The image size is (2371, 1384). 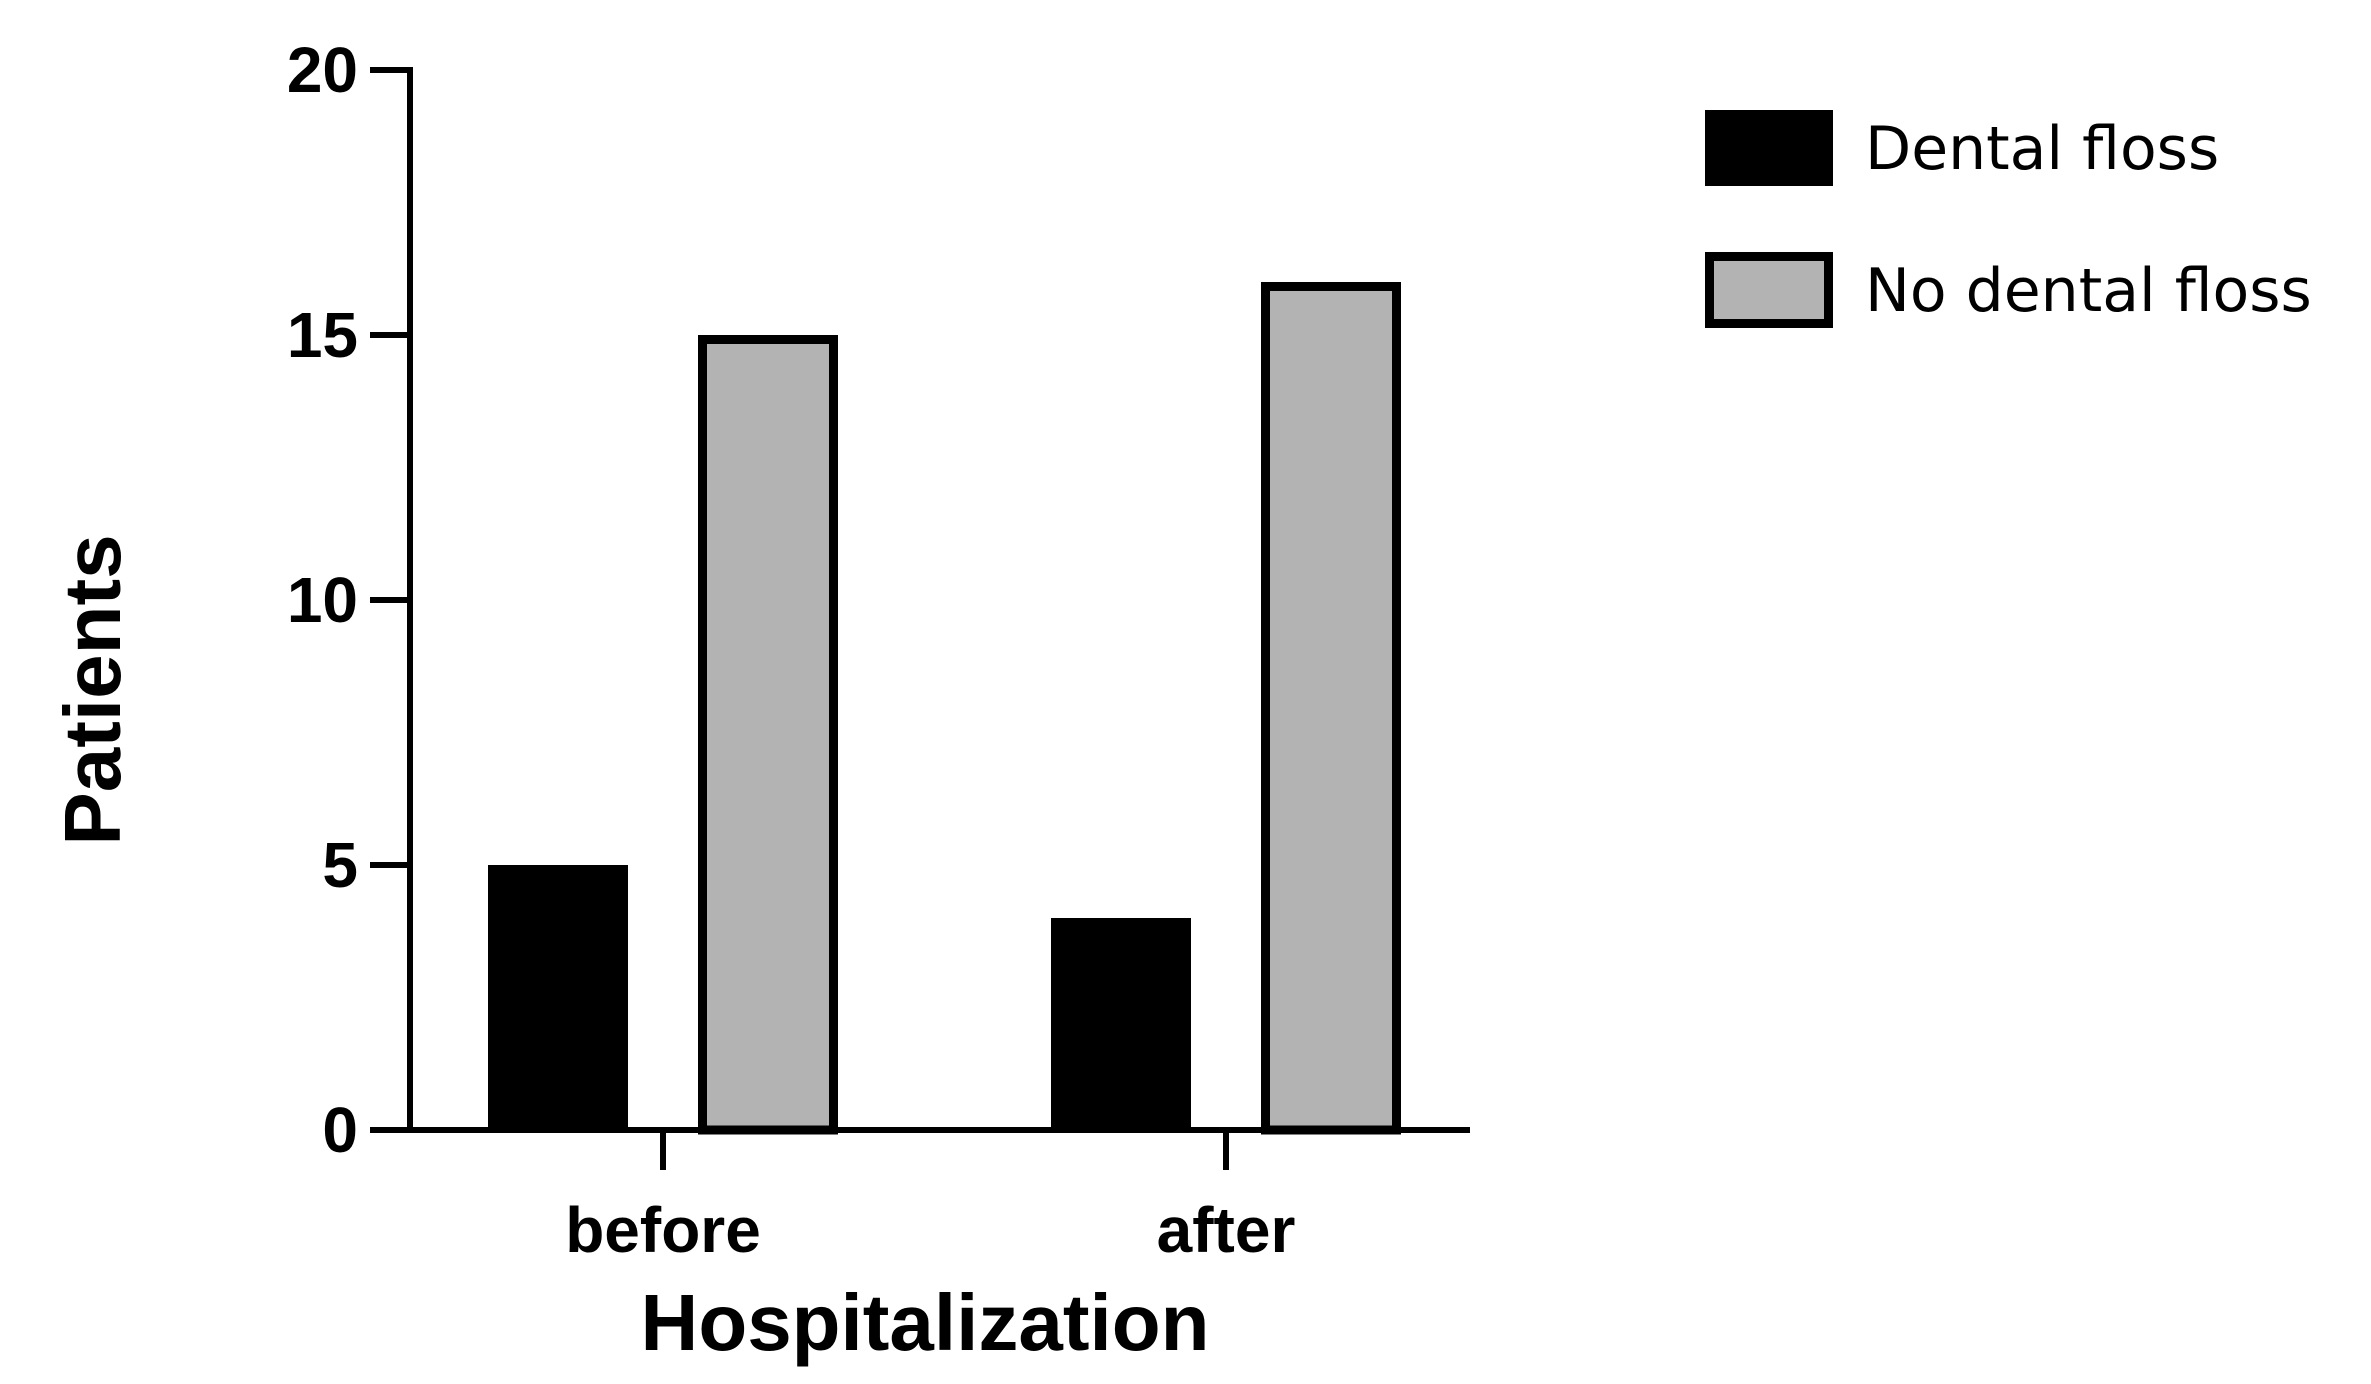 What do you see at coordinates (558, 997) in the screenshot?
I see `bar-dental-floss-before` at bounding box center [558, 997].